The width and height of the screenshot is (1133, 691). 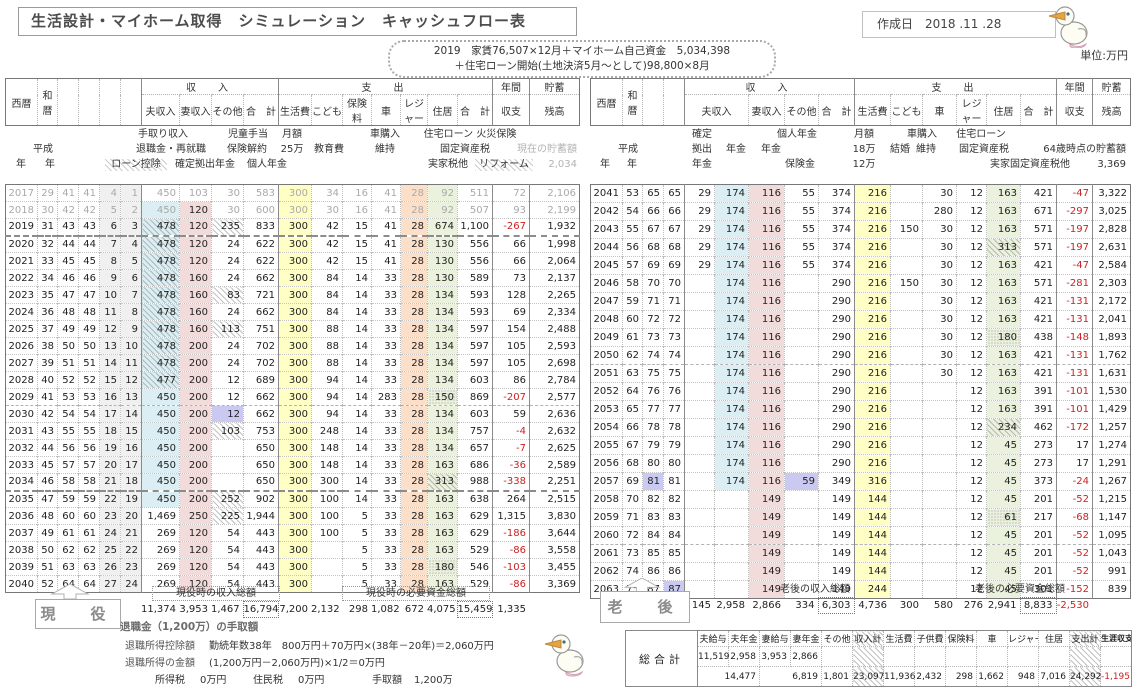 I want to click on total-cell: 334, so click(x=805, y=605).